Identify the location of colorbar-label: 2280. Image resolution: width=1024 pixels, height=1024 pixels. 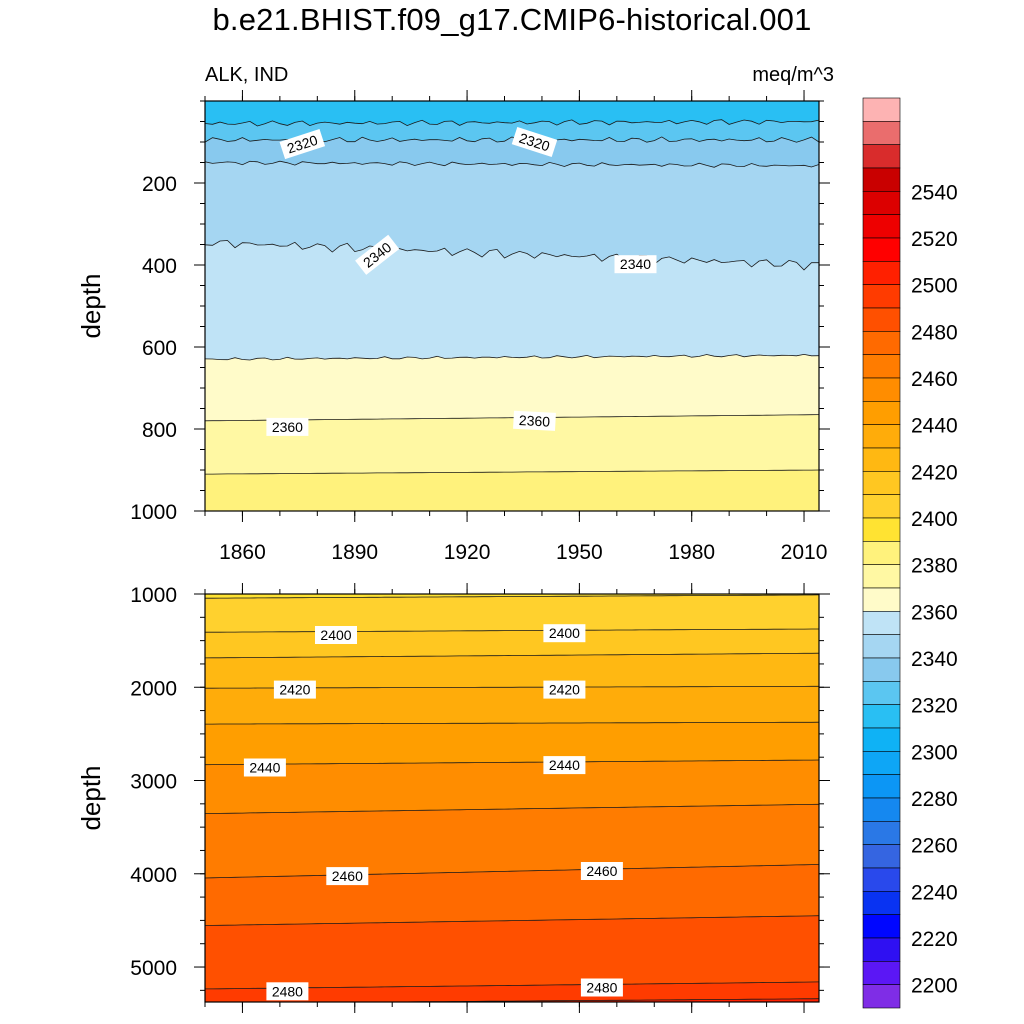
(934, 799).